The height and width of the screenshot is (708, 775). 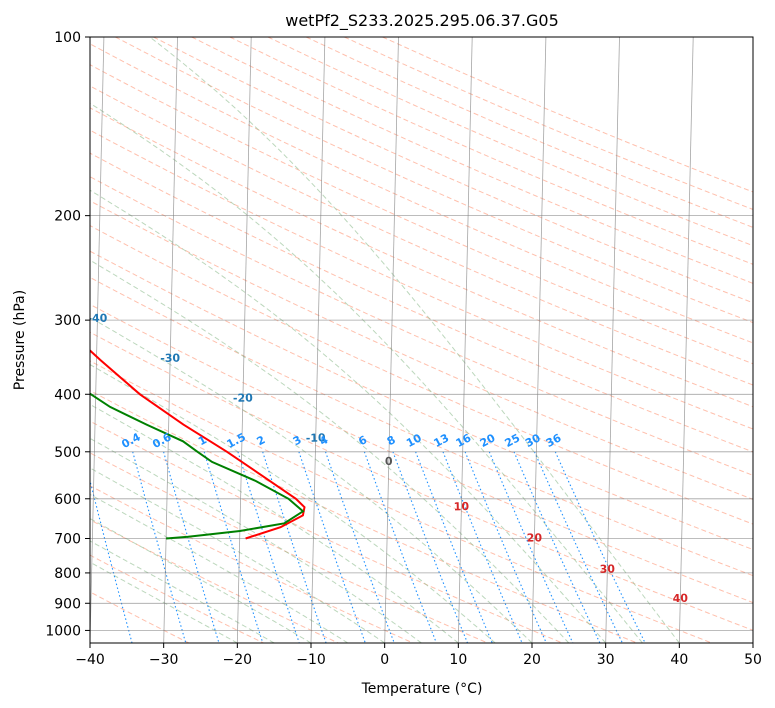 I want to click on x-tick-label: 0, so click(x=384, y=660).